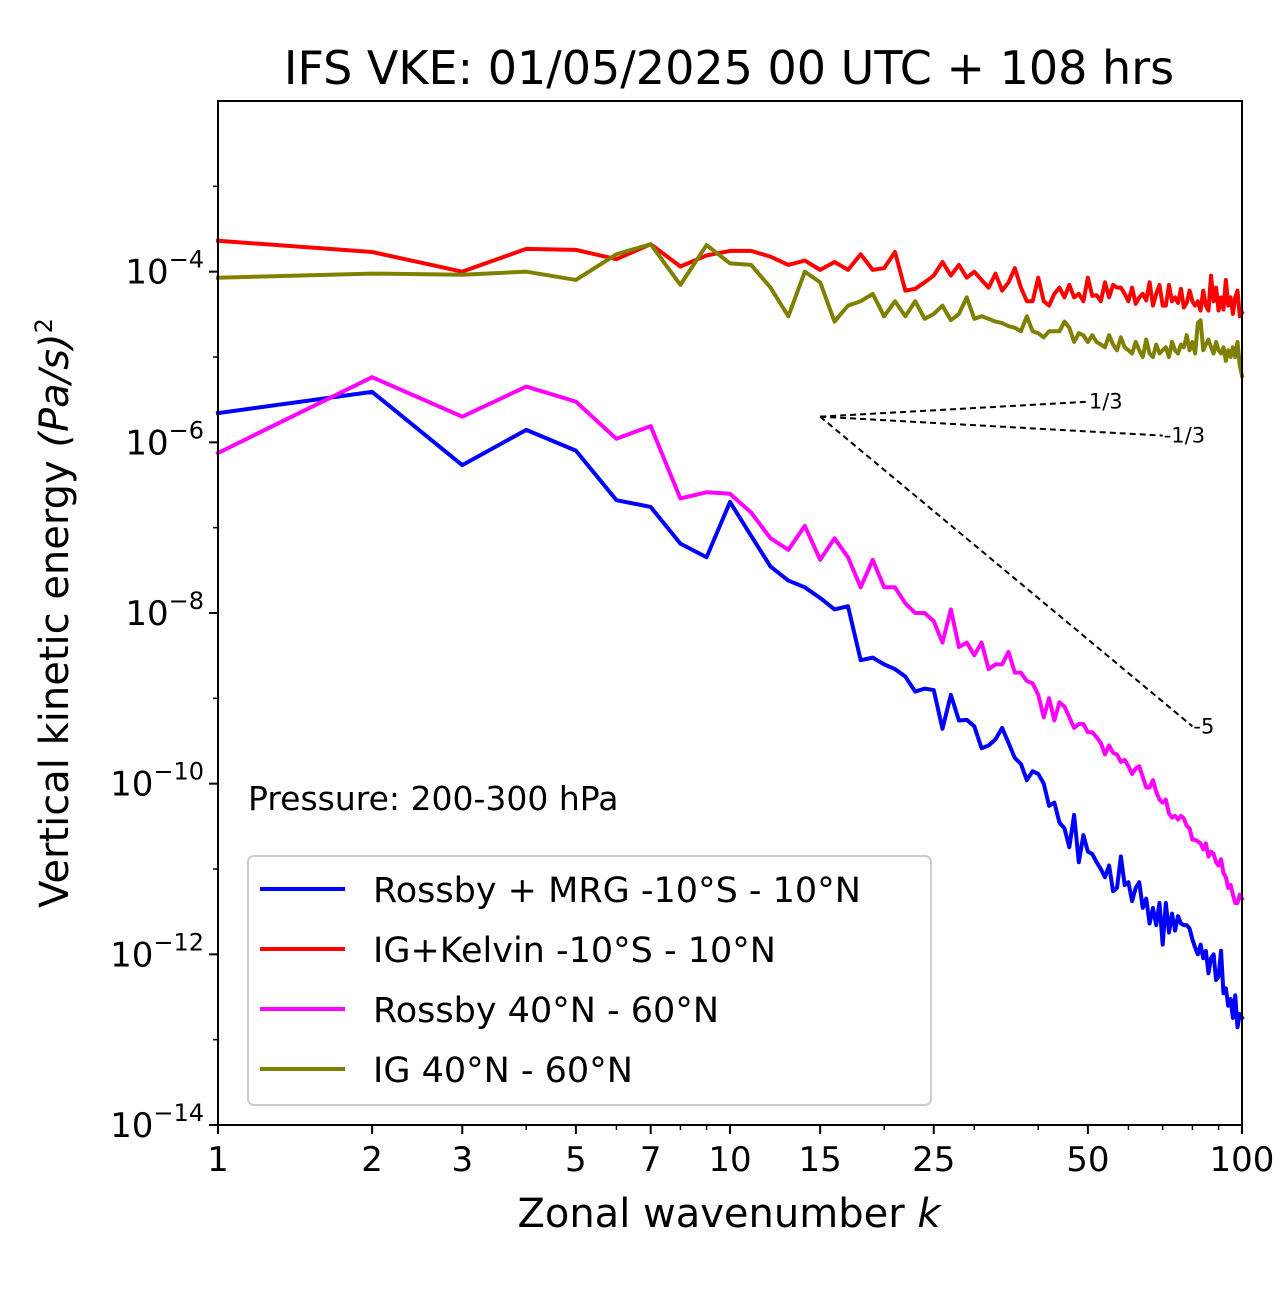 The width and height of the screenshot is (1280, 1292). What do you see at coordinates (218, 1160) in the screenshot?
I see `x-tick-label: 1` at bounding box center [218, 1160].